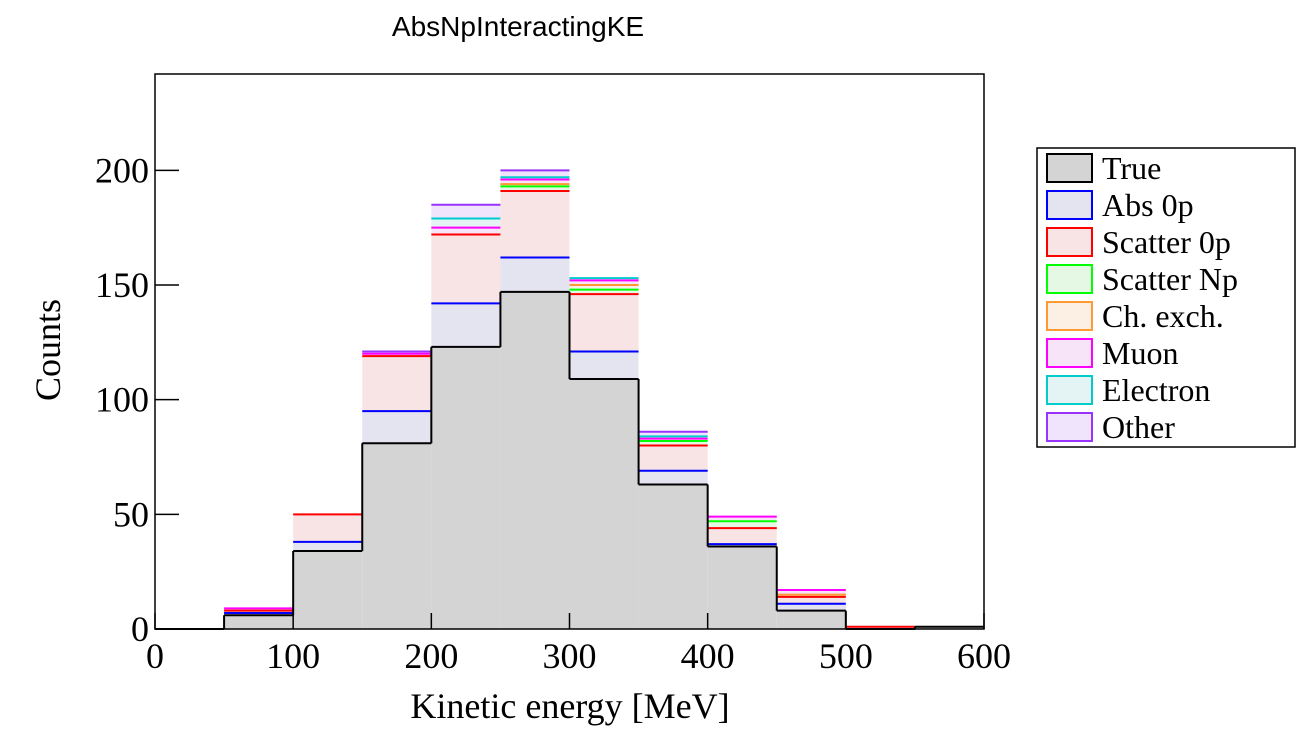 This screenshot has height=740, width=1296. Describe the element at coordinates (1131, 168) in the screenshot. I see `legend-label: True` at that location.